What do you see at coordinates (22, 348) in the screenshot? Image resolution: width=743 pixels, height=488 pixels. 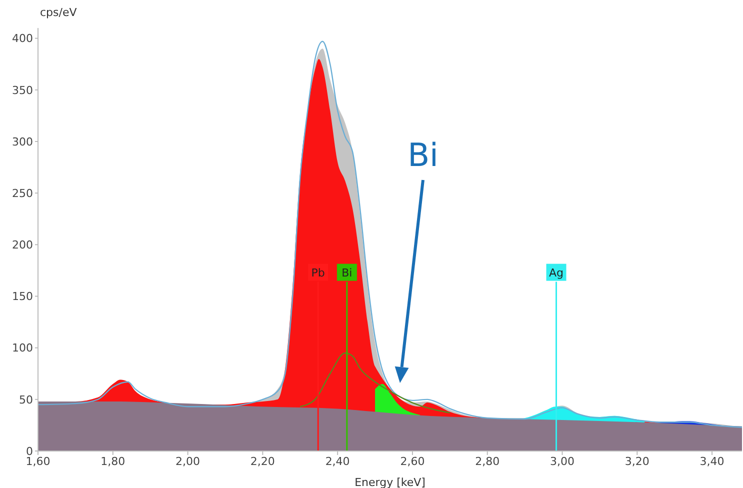 I see `y-tick-label: 100` at bounding box center [22, 348].